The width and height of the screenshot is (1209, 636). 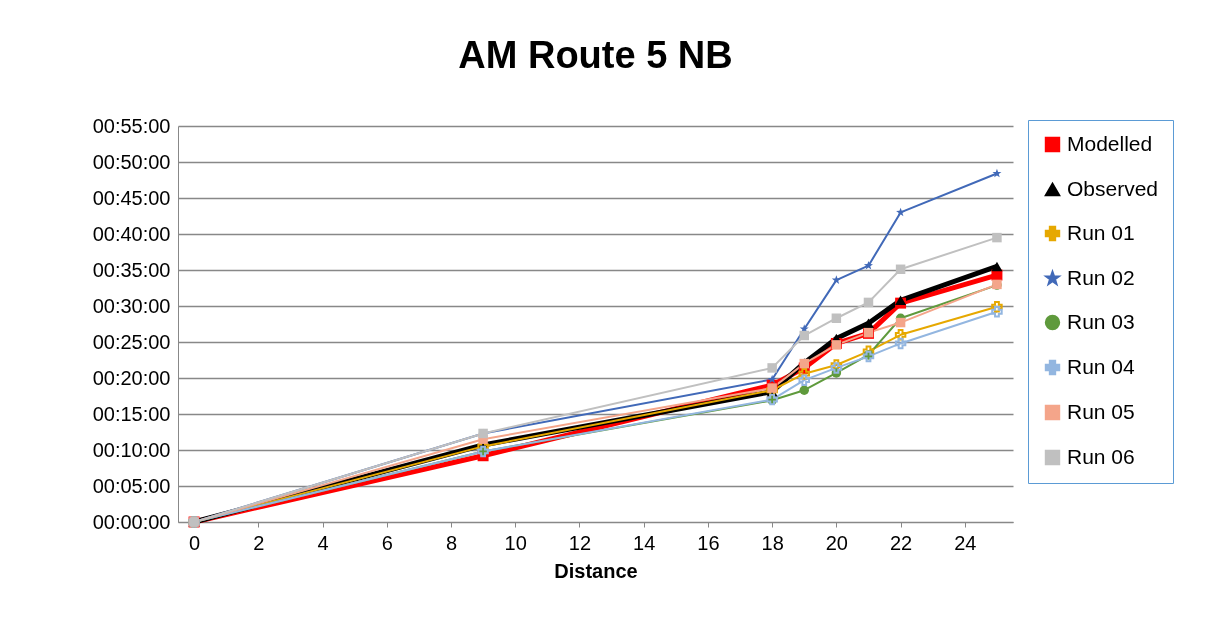 What do you see at coordinates (1101, 277) in the screenshot?
I see `legend-label: Run 02` at bounding box center [1101, 277].